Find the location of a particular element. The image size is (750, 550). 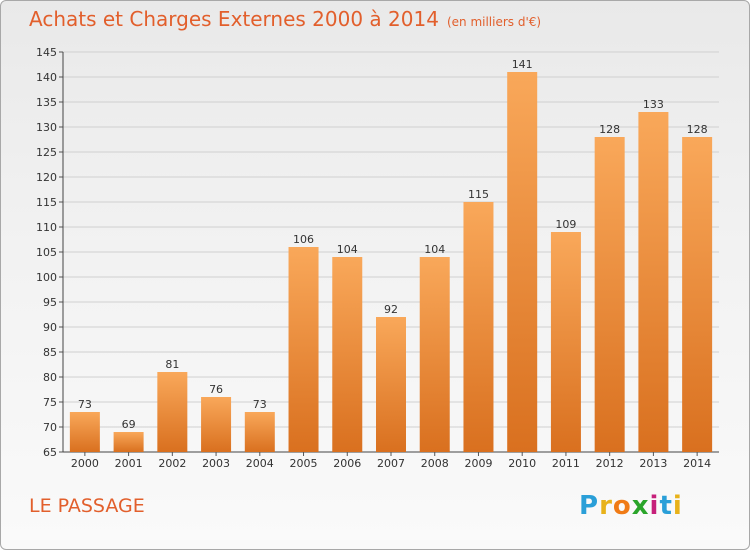

x-tick-label: 2000 is located at coordinates (85, 463).